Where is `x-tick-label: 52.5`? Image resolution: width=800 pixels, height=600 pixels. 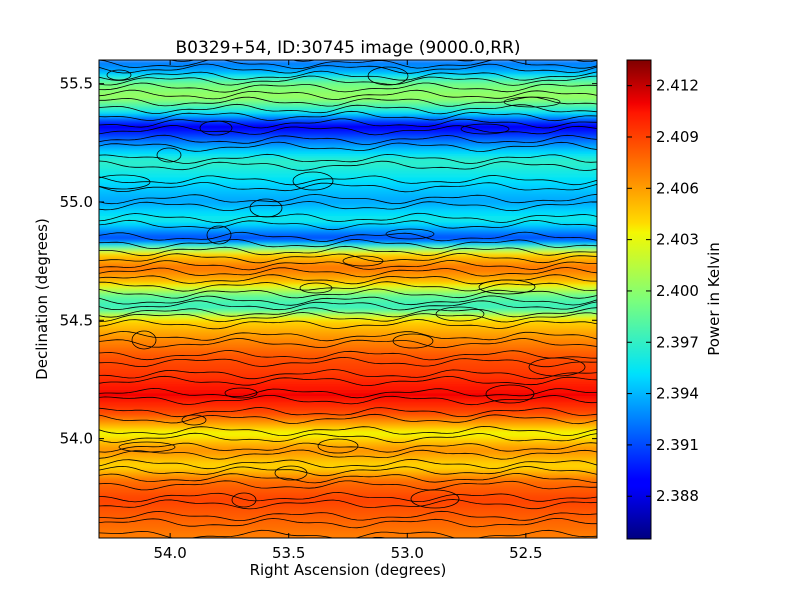 x-tick-label: 52.5 is located at coordinates (525, 553).